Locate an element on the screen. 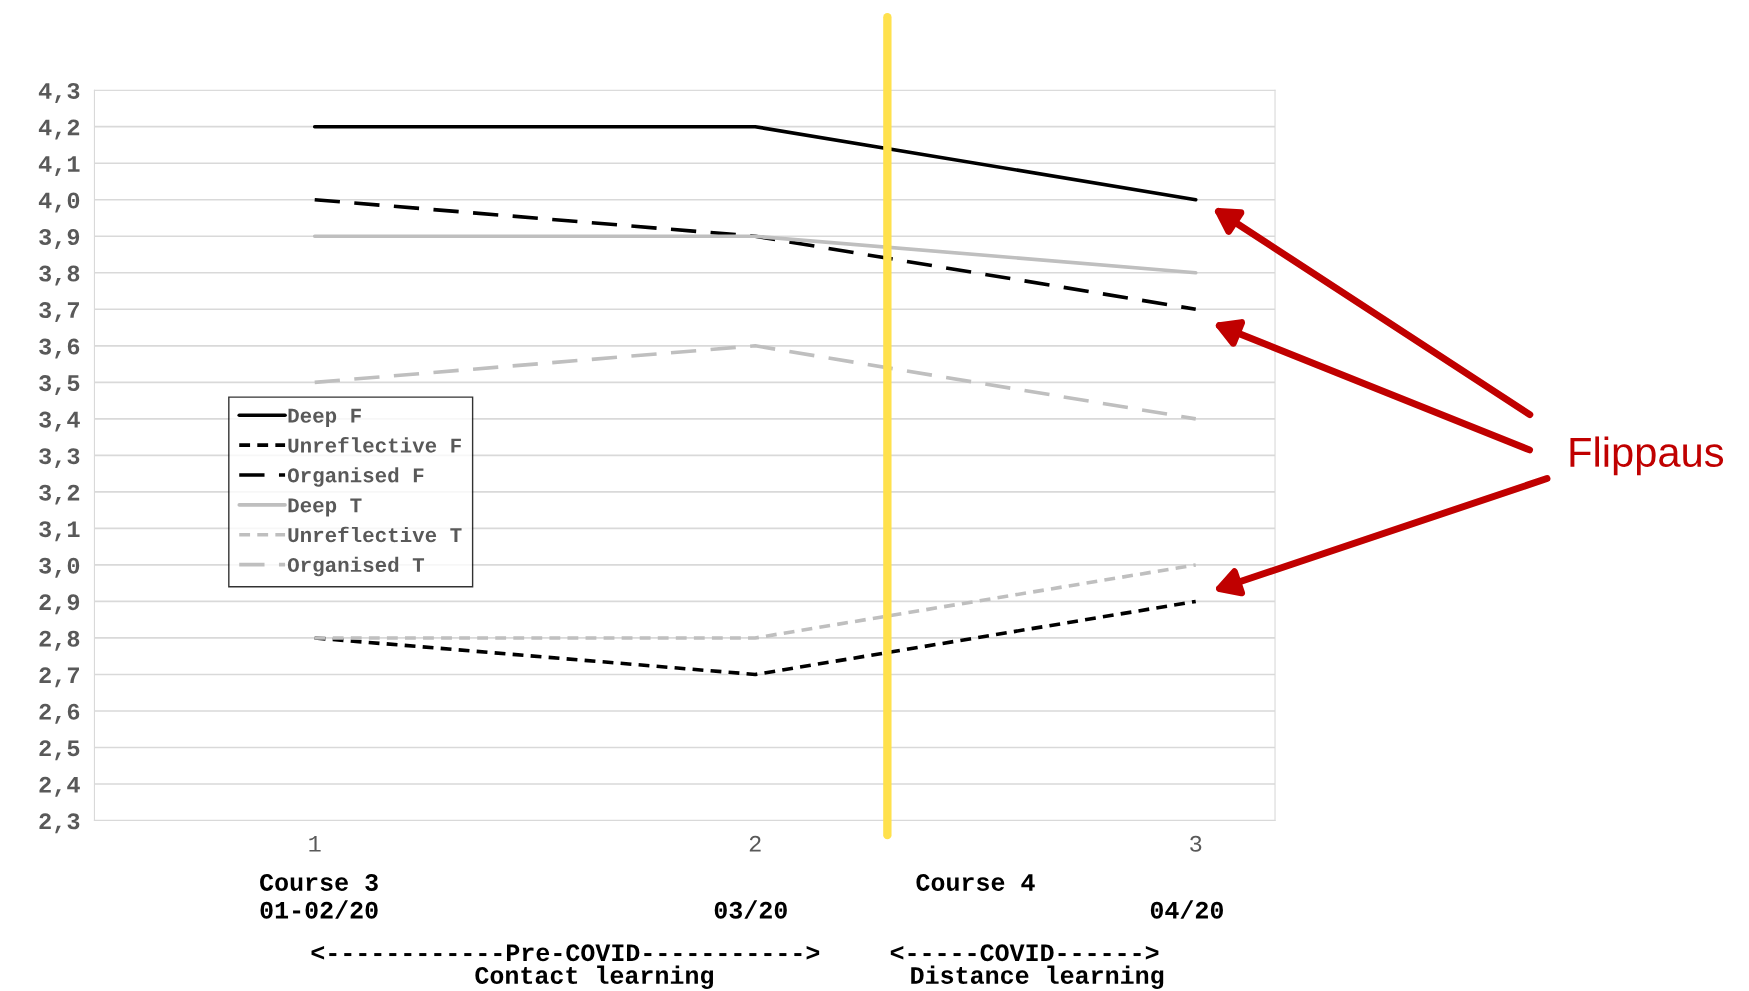 This screenshot has height=991, width=1749. y-tick-label: 2,7 is located at coordinates (59, 677).